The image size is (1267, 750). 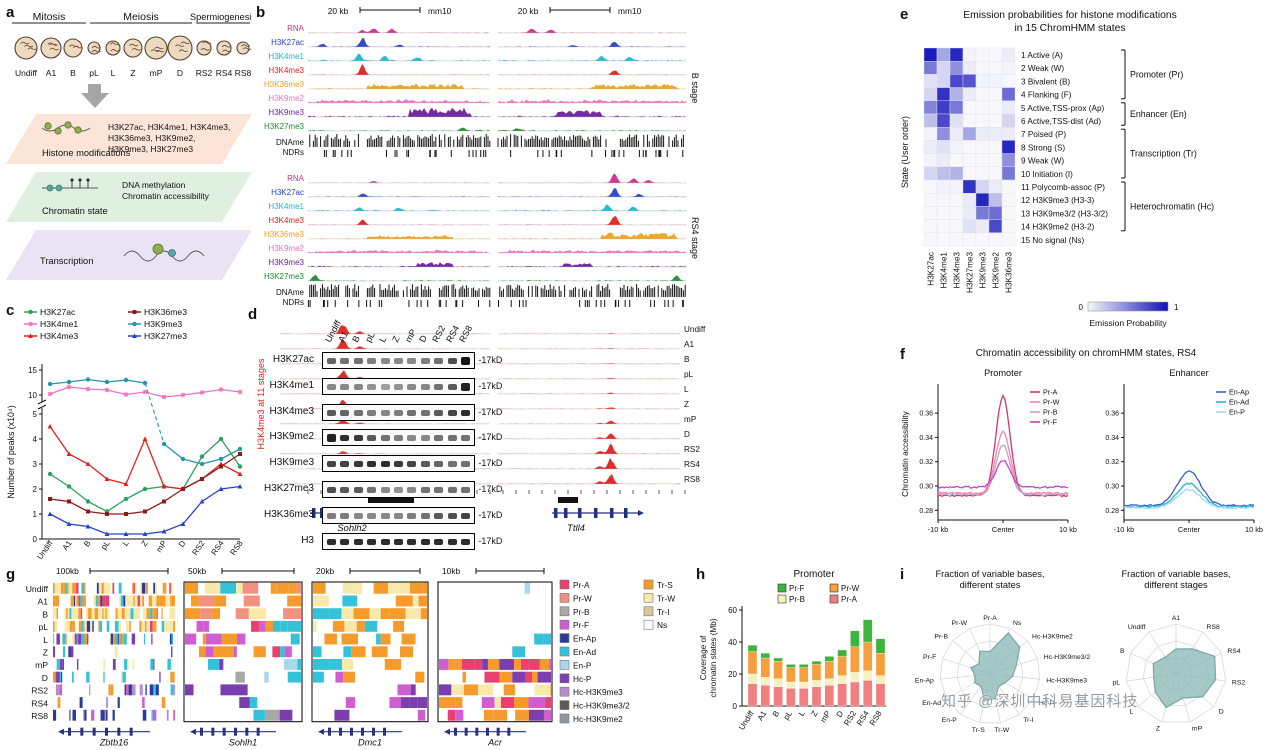 What do you see at coordinates (564, 598) in the screenshot?
I see `legend-swatch` at bounding box center [564, 598].